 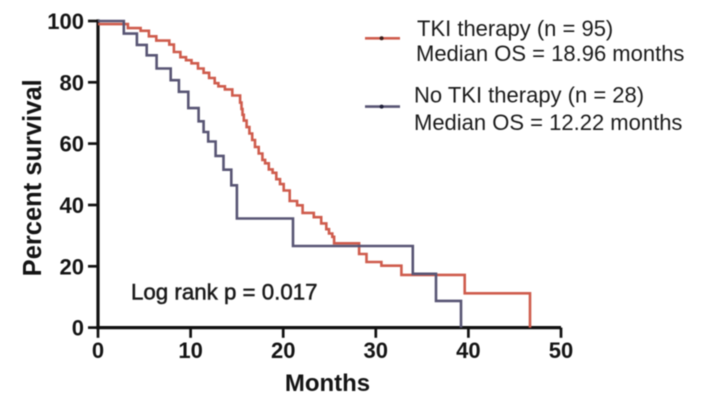 What do you see at coordinates (548, 122) in the screenshot?
I see `svg-text: Median OS = 12.22 months` at bounding box center [548, 122].